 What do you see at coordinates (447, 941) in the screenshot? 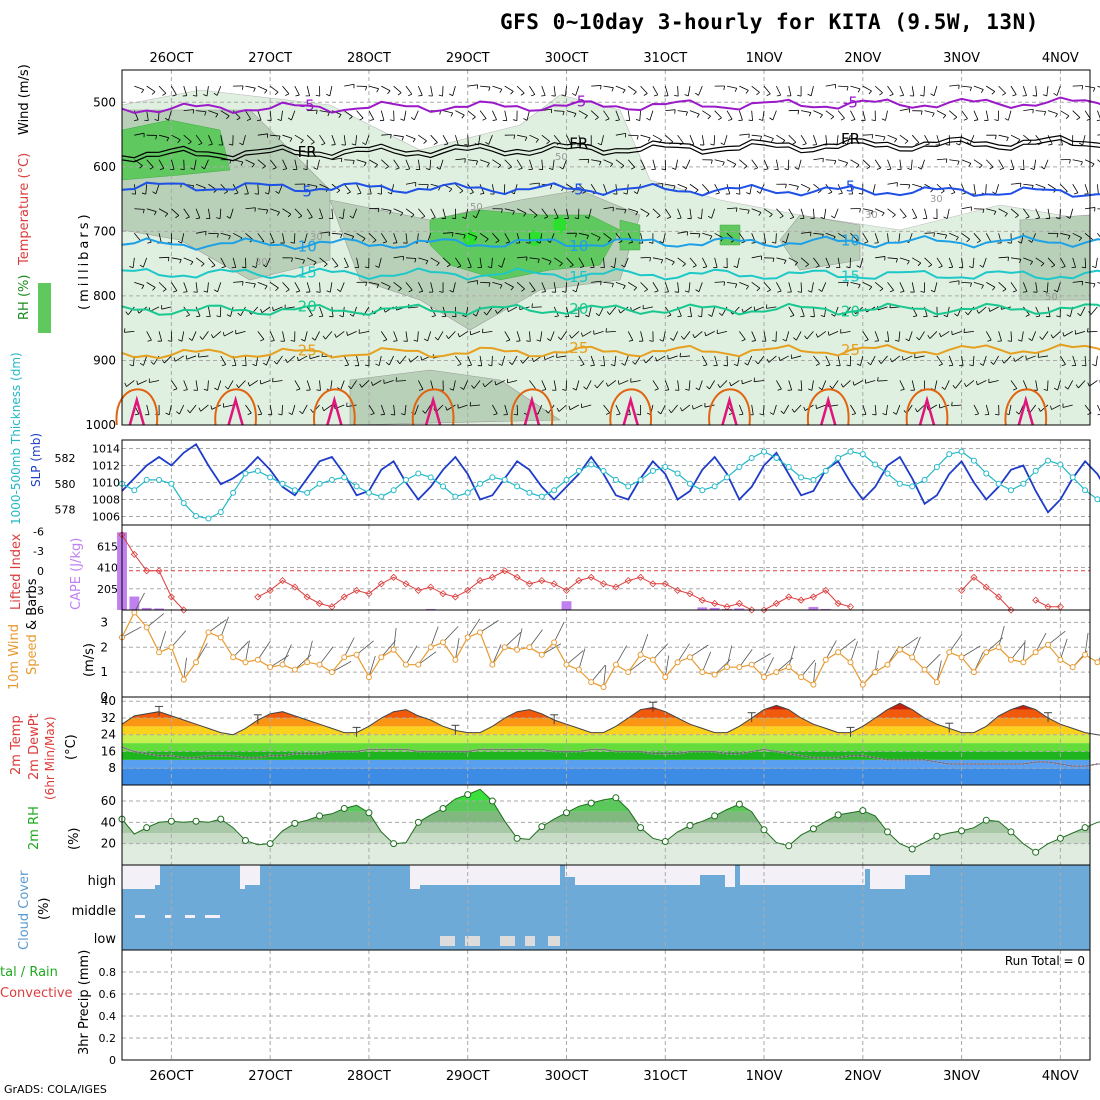
I see `cloud-low-gap` at bounding box center [447, 941].